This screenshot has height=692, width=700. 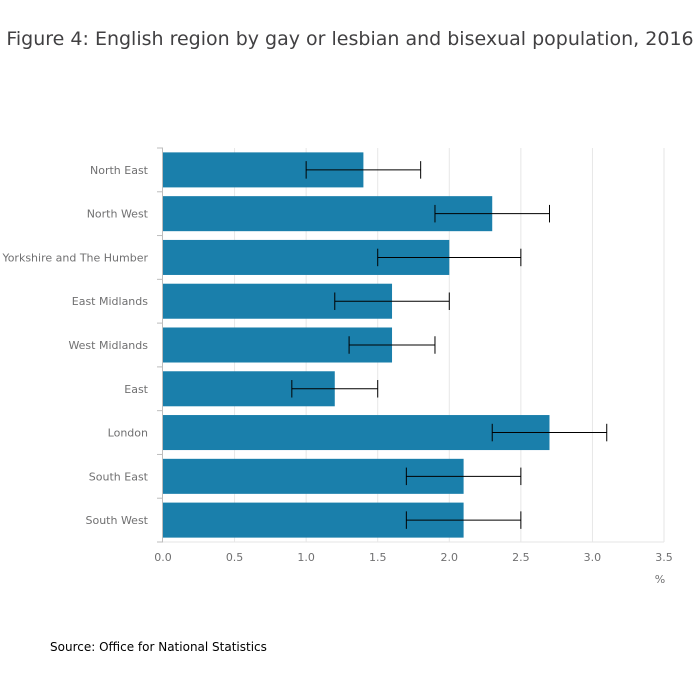 I want to click on x-axis-unit: %, so click(x=660, y=579).